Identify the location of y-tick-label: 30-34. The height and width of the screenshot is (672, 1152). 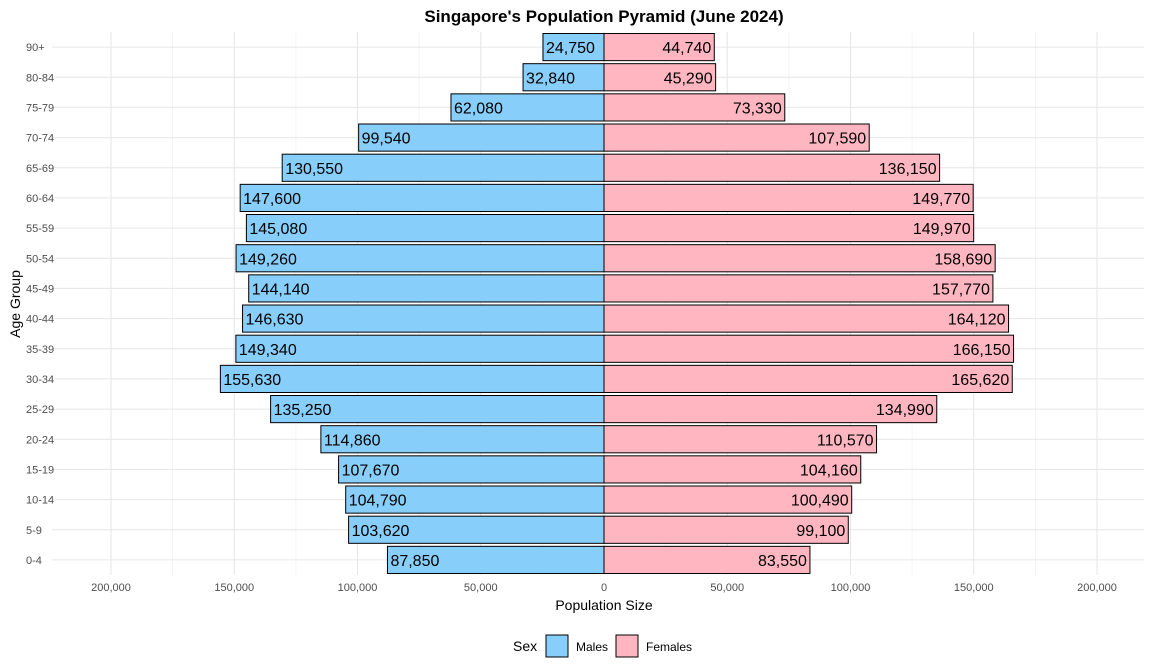
(40, 380).